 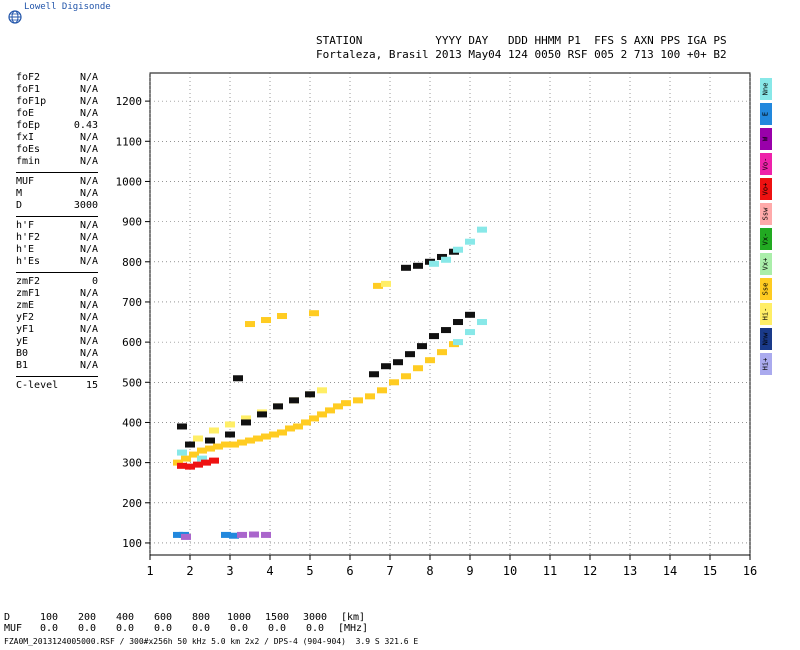 What do you see at coordinates (766, 289) in the screenshot?
I see `legend-swatch: Sse` at bounding box center [766, 289].